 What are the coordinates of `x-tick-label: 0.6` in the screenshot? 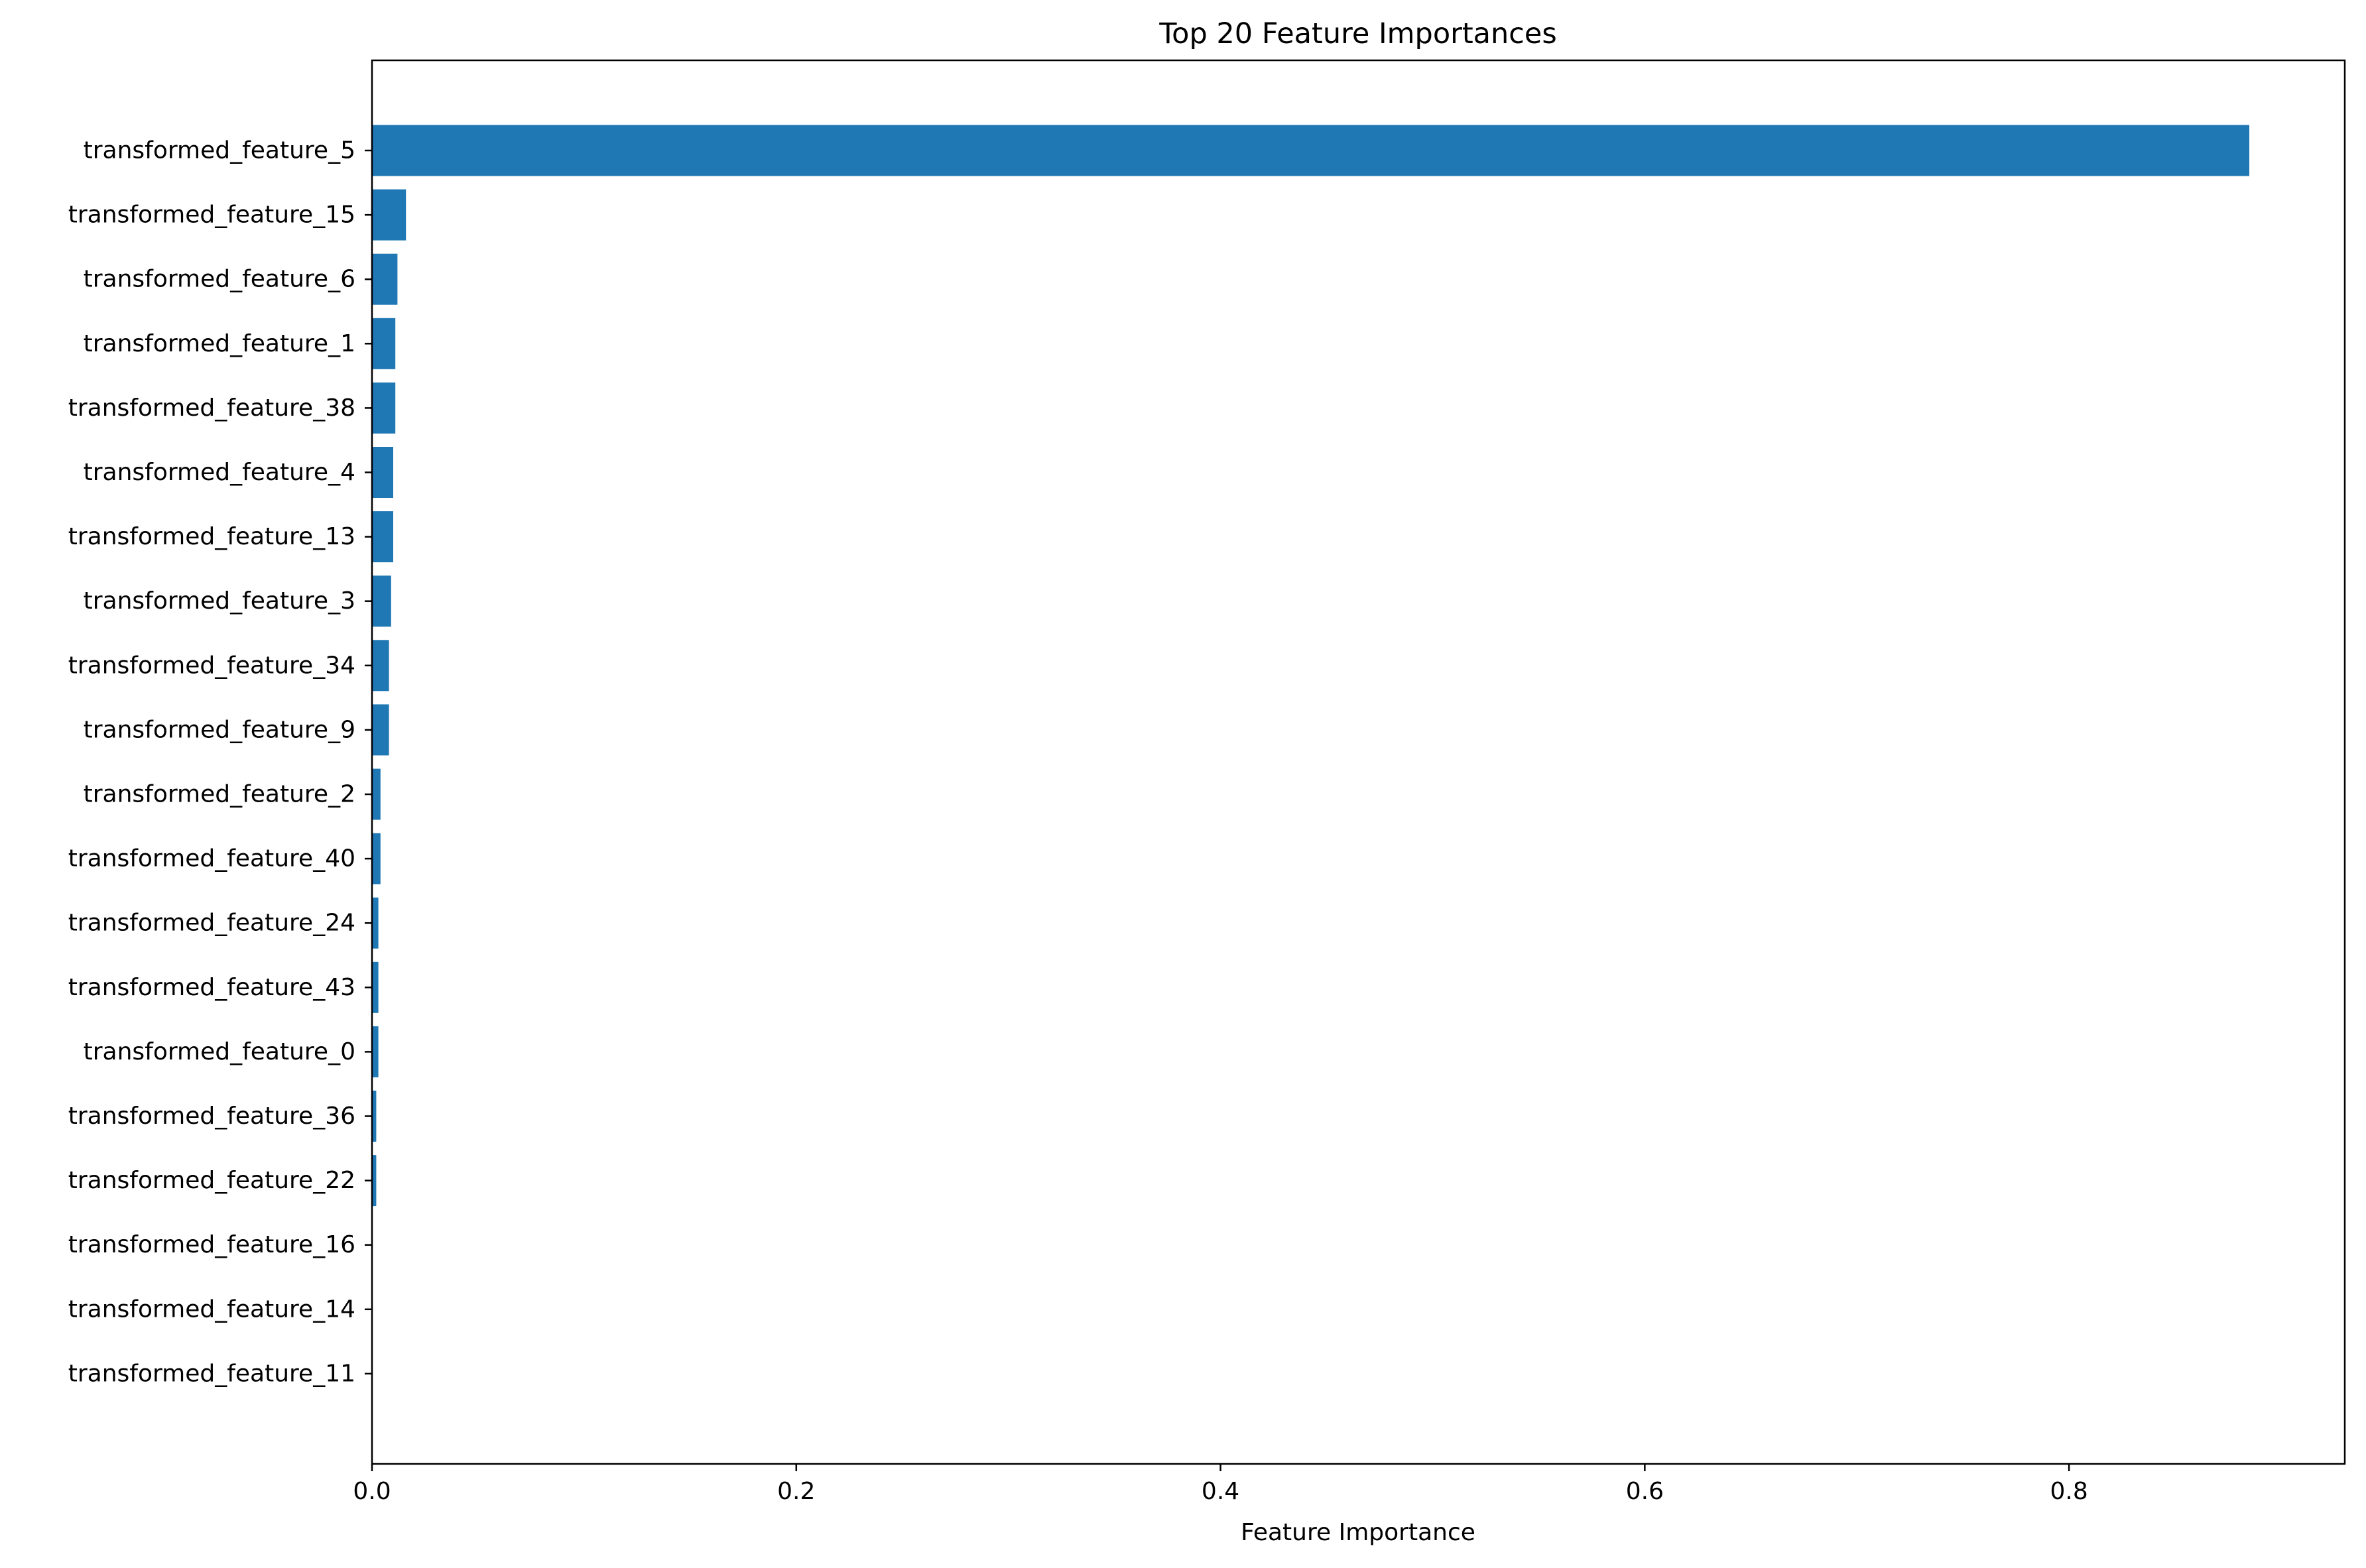 It's located at (1645, 1491).